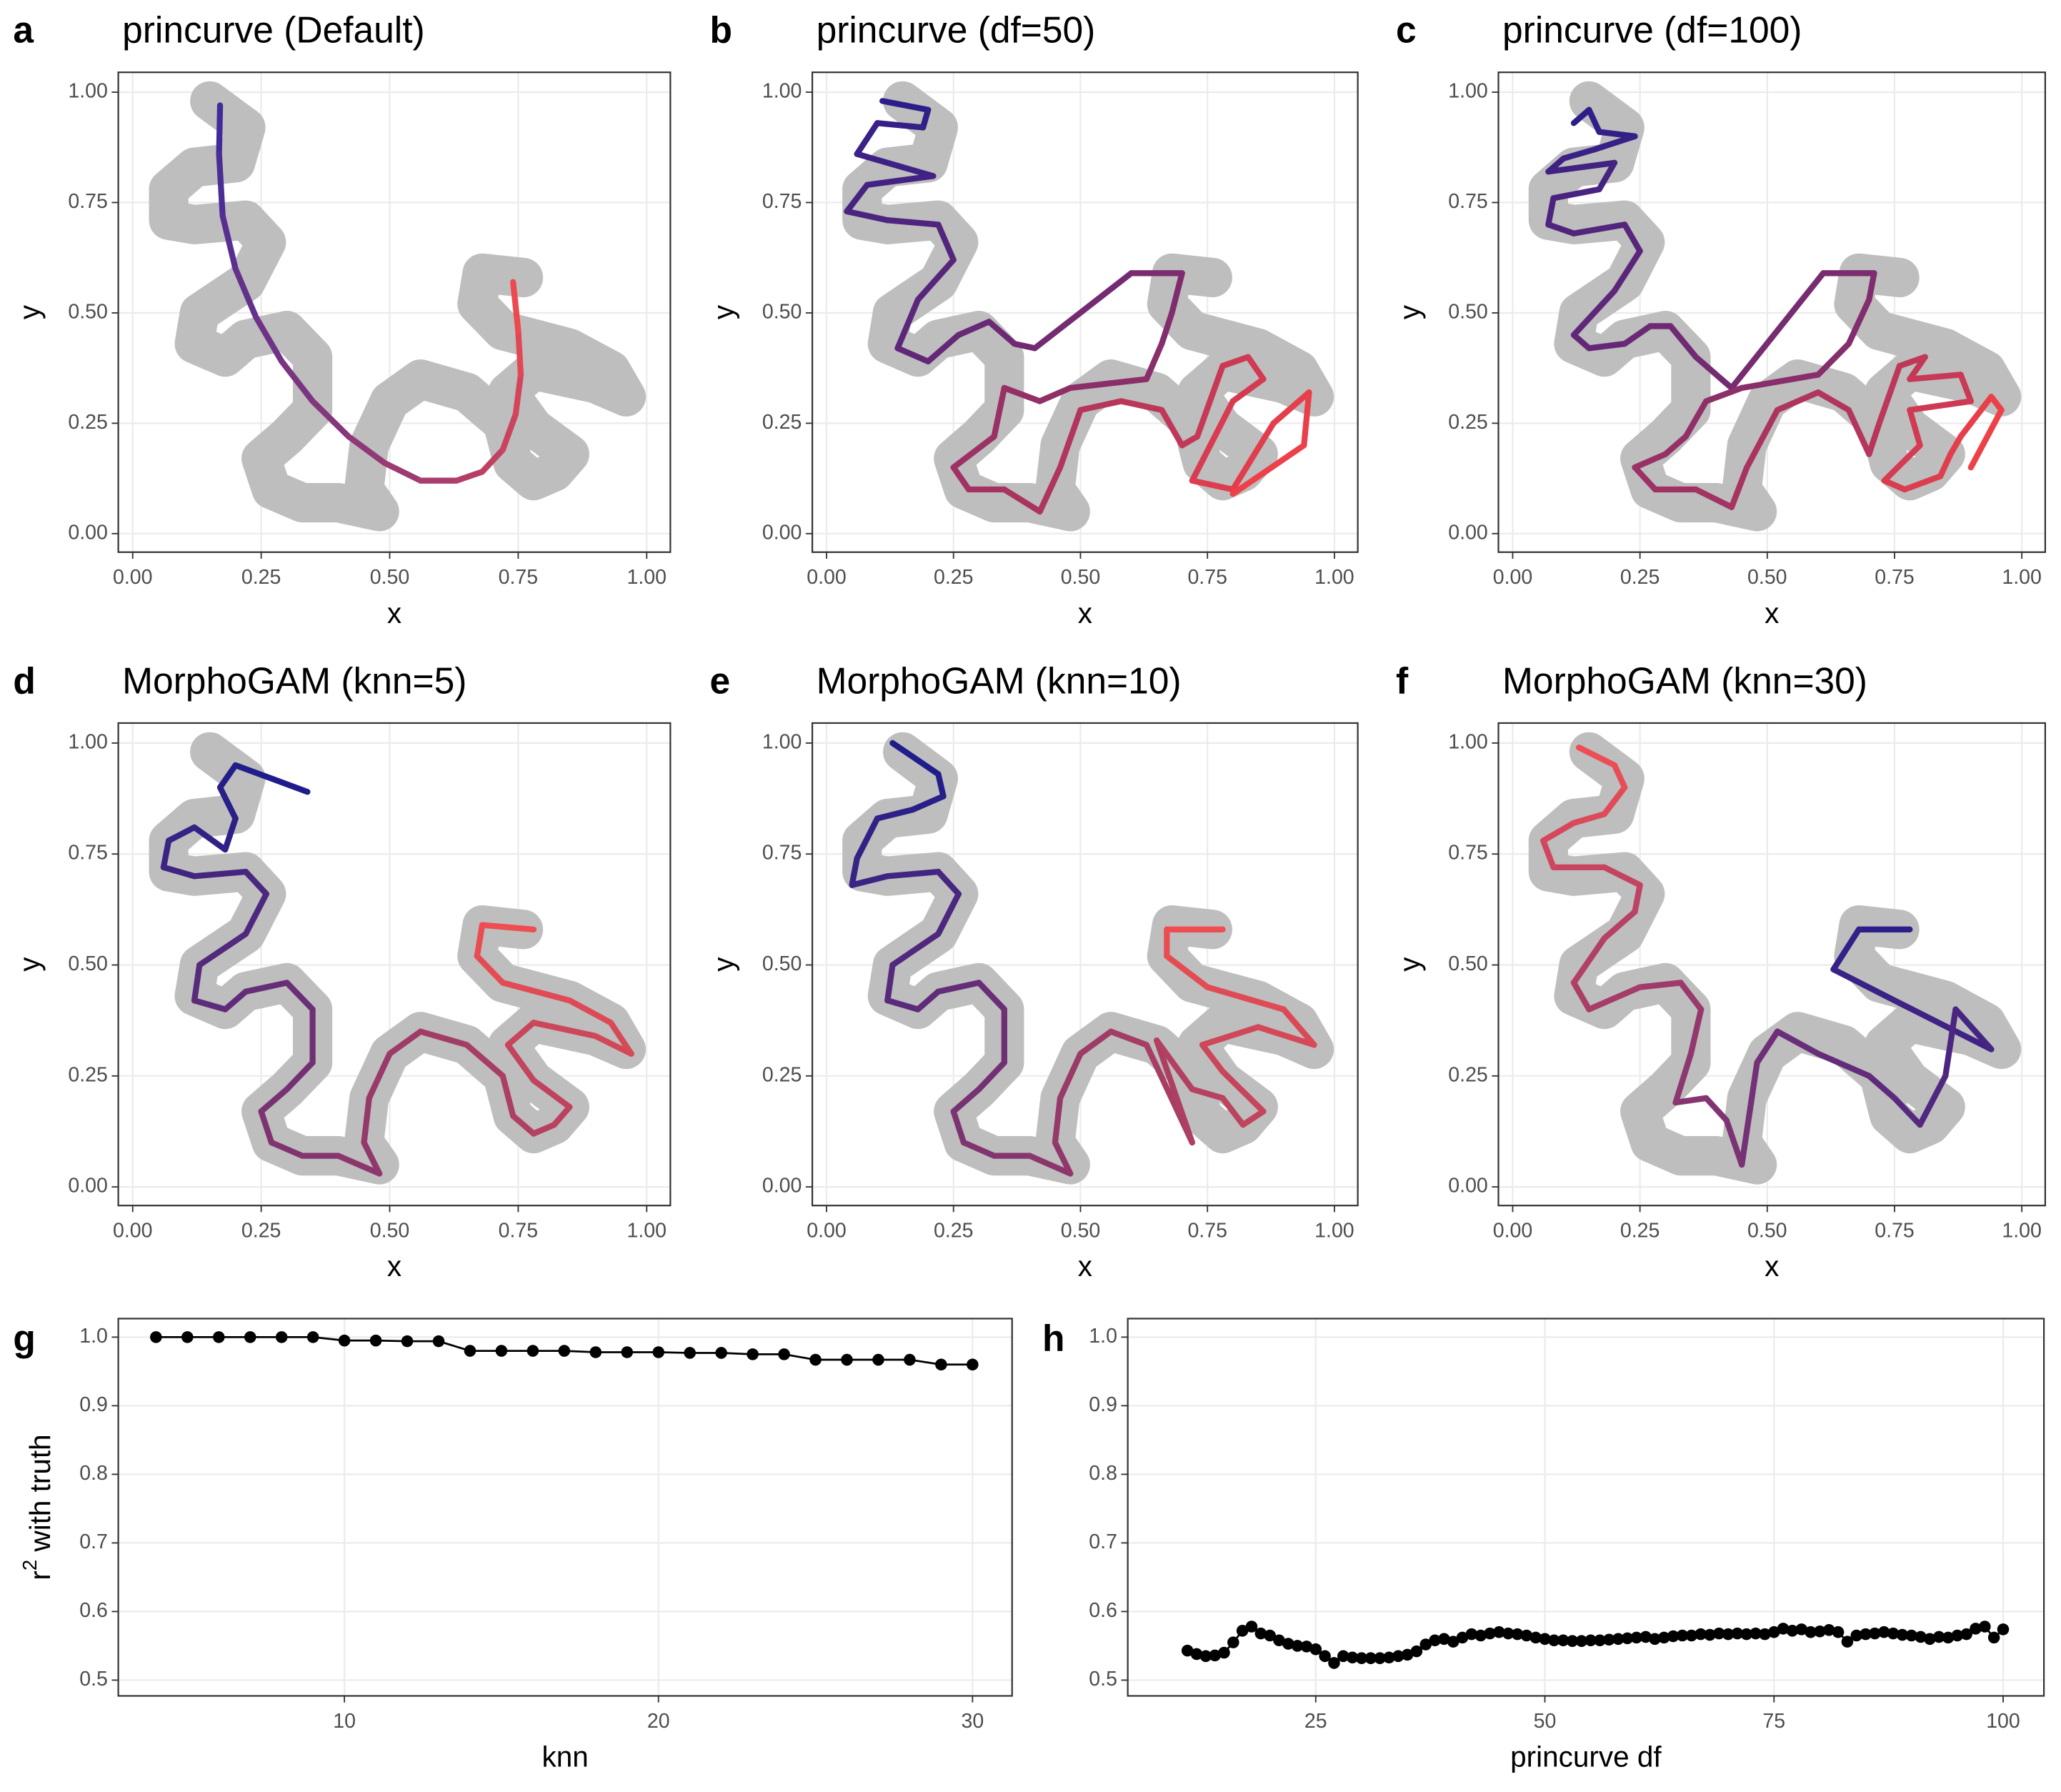 Image resolution: width=2061 pixels, height=1792 pixels. Describe the element at coordinates (1207, 577) in the screenshot. I see `x-tick-label: 0.75` at that location.